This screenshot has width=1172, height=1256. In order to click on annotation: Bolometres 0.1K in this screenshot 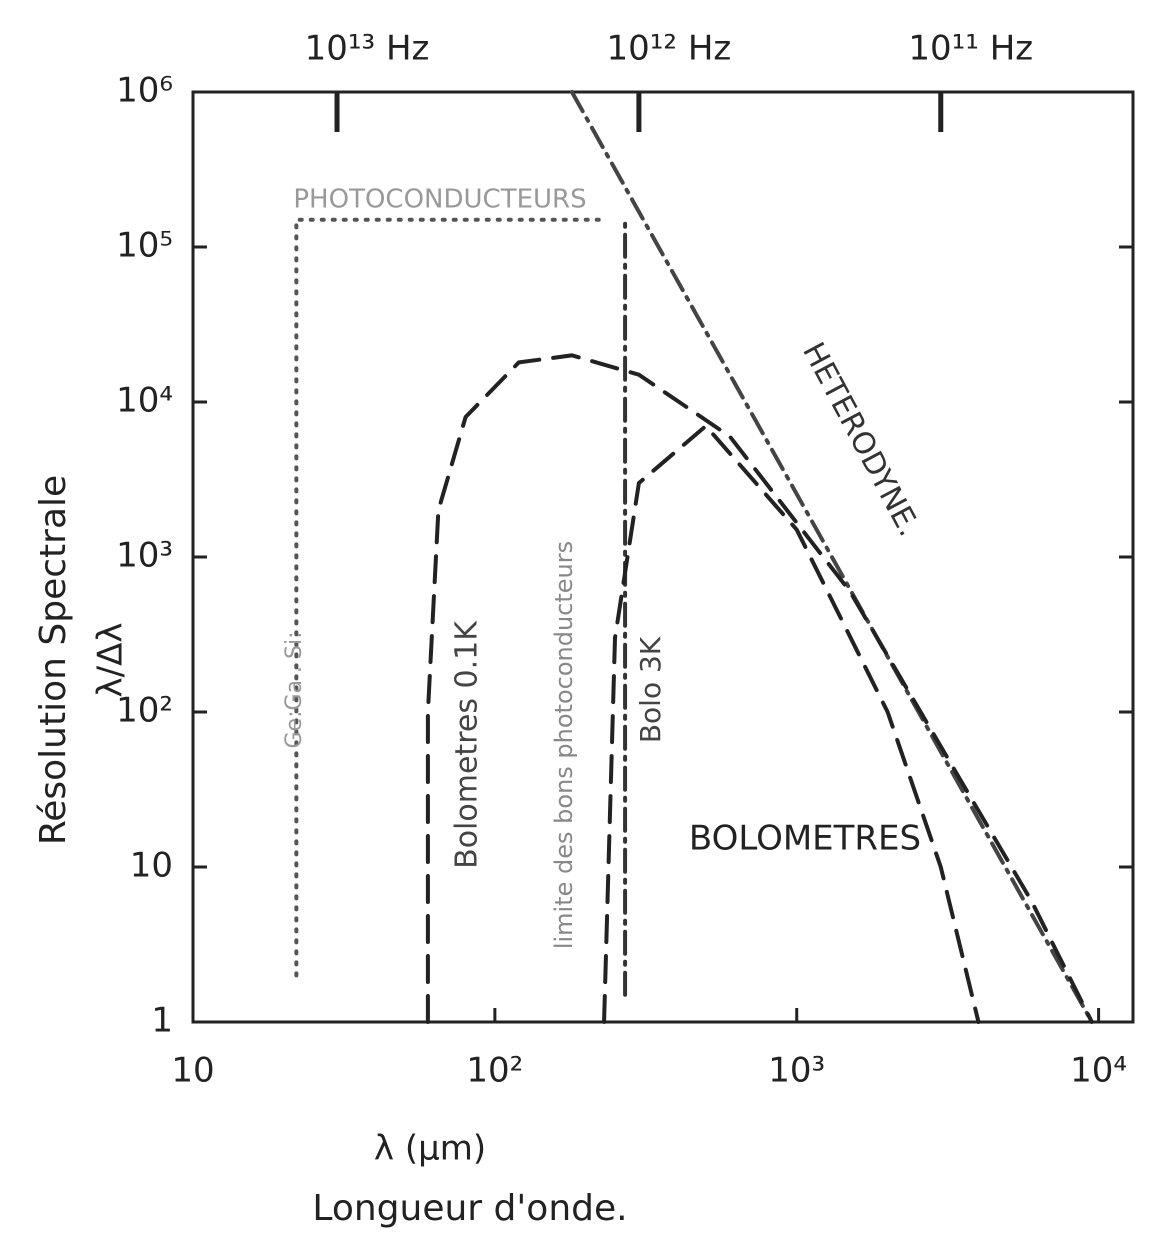, I will do `click(467, 744)`.